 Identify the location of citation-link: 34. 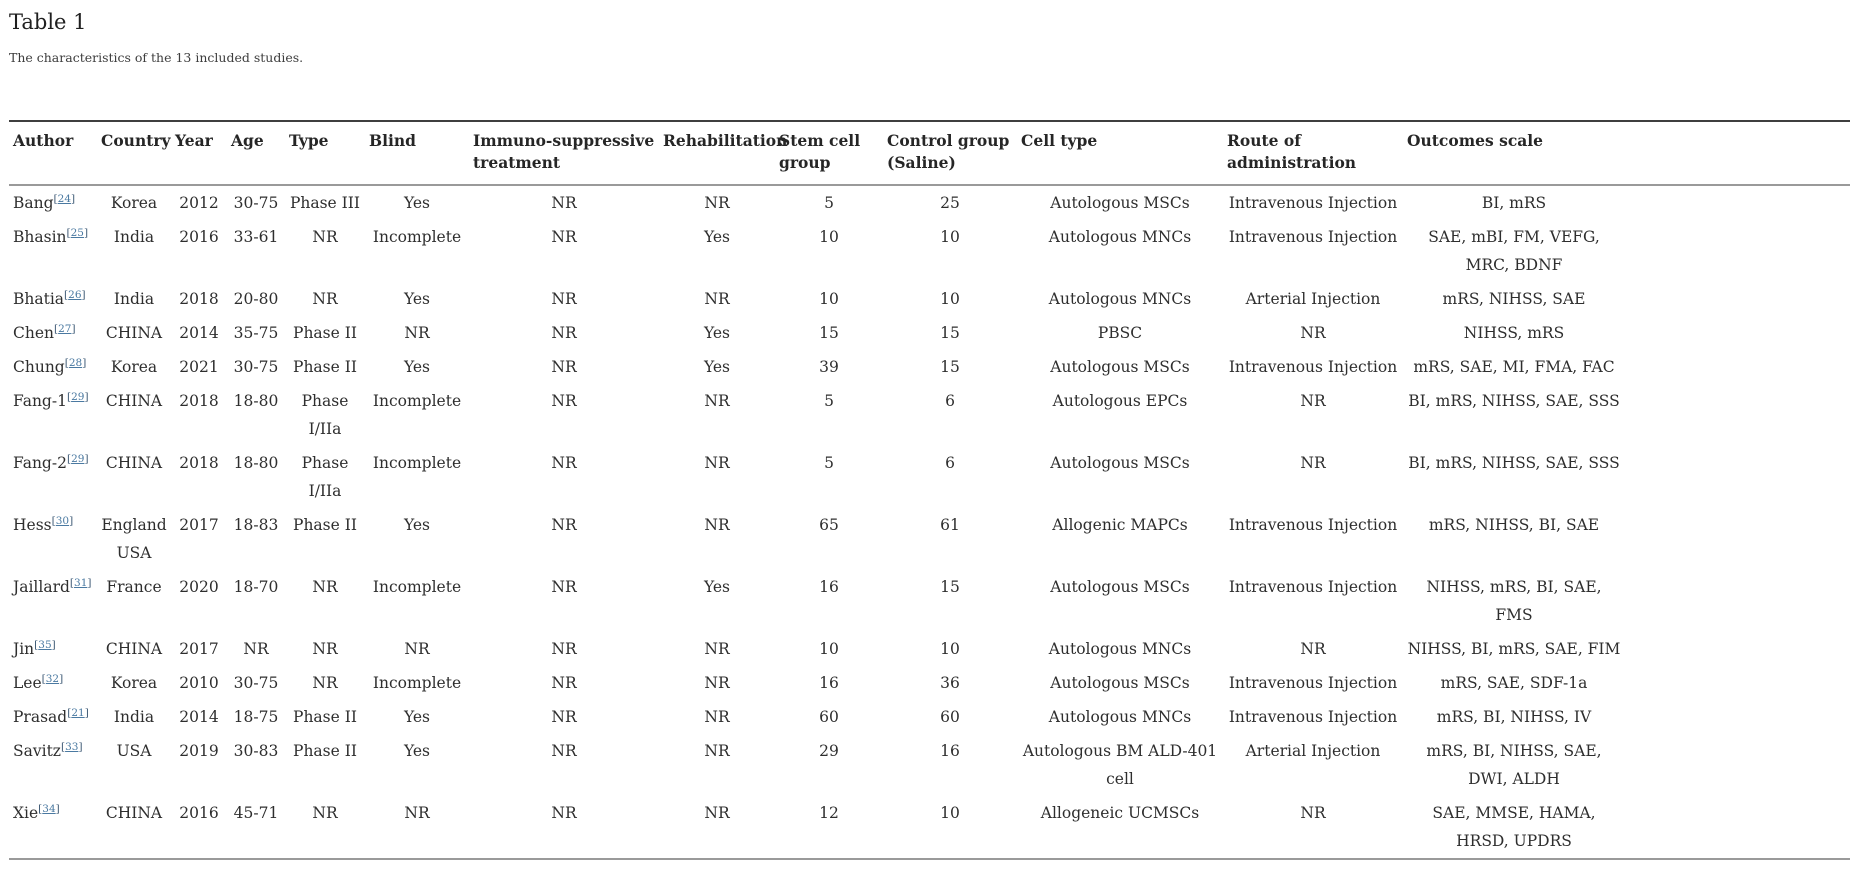
(49, 808).